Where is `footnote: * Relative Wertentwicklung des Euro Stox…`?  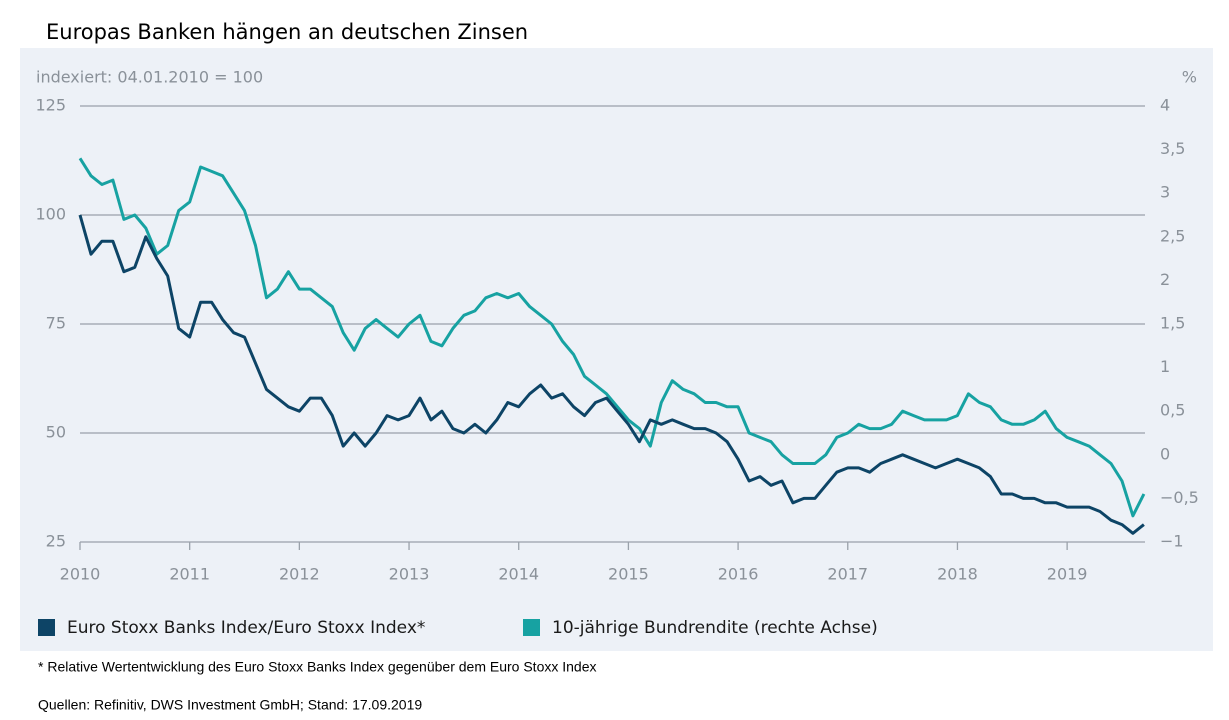
footnote: * Relative Wertentwicklung des Euro Stox… is located at coordinates (317, 667).